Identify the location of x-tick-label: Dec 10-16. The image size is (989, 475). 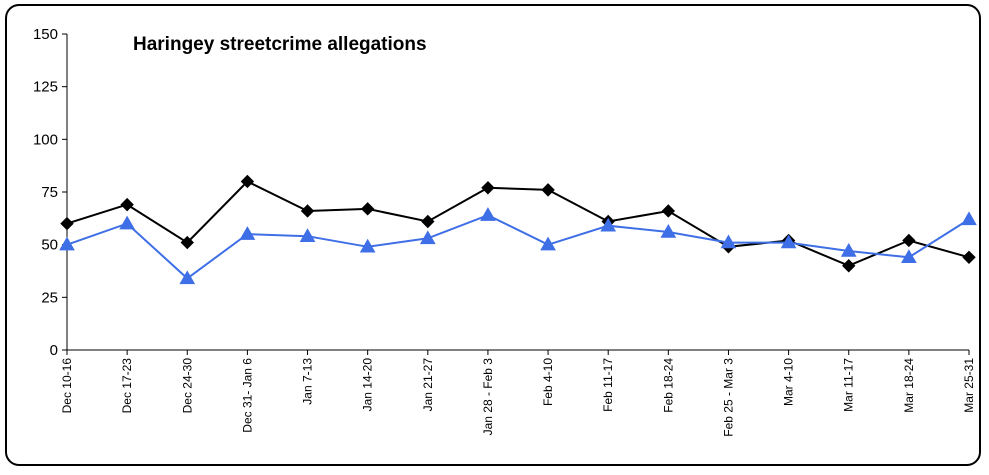
(67, 386).